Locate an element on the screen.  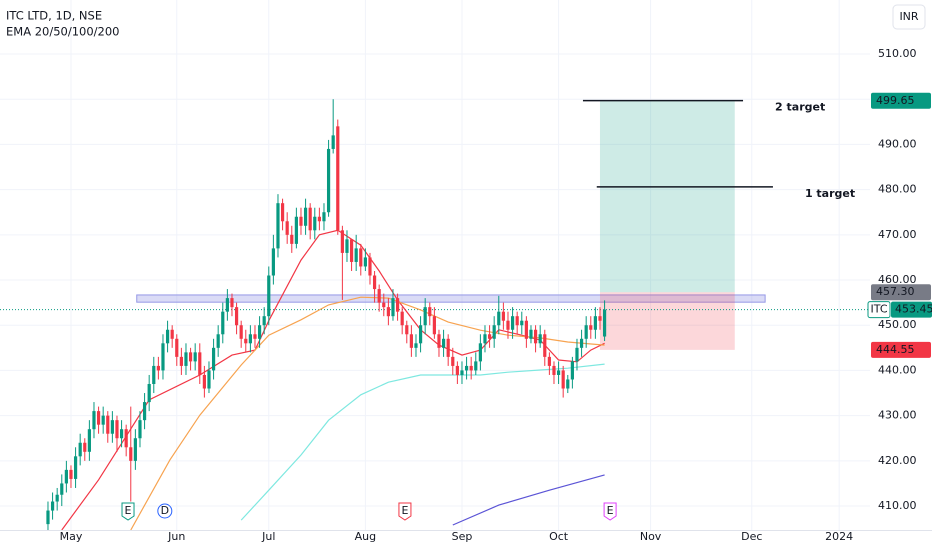
currency-label: INR is located at coordinates (908, 16).